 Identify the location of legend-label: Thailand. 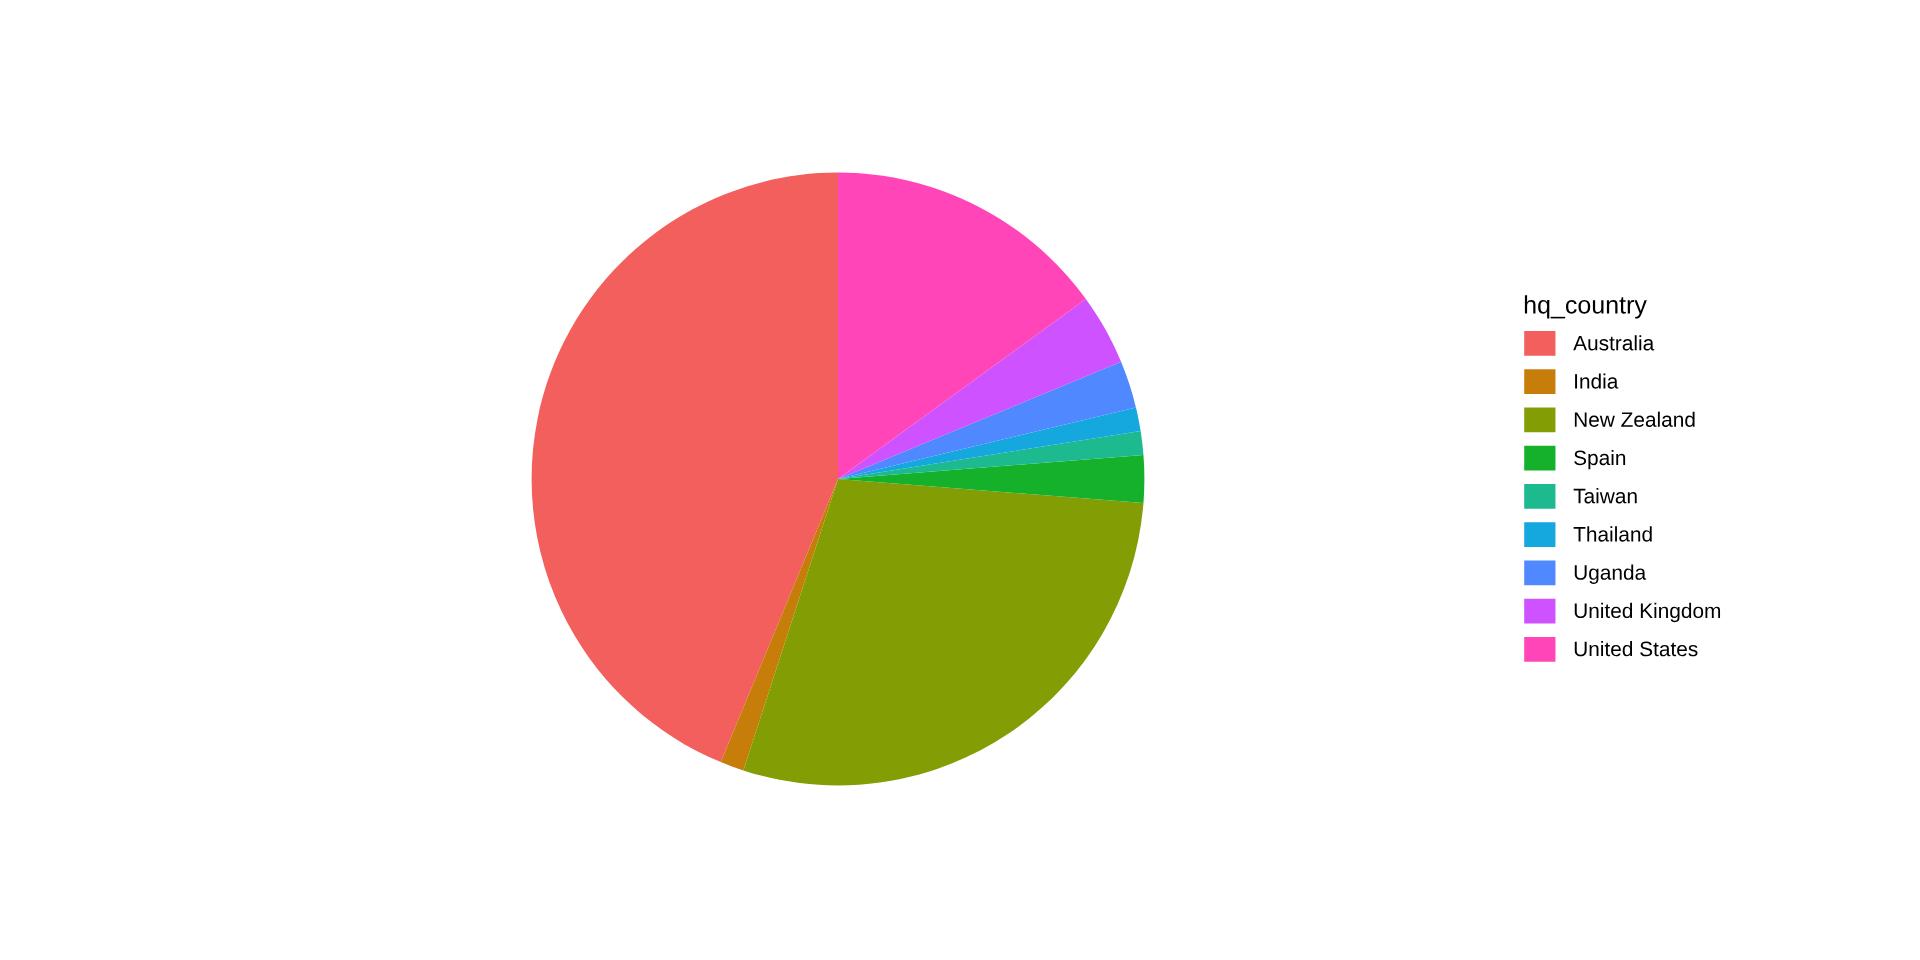
(1612, 534).